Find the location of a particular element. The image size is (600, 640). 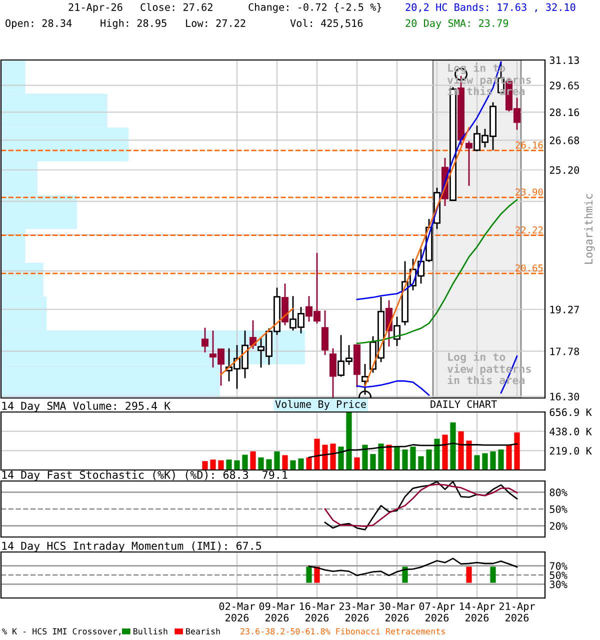

x-tick-label: 21-Apr 2026 is located at coordinates (517, 612).